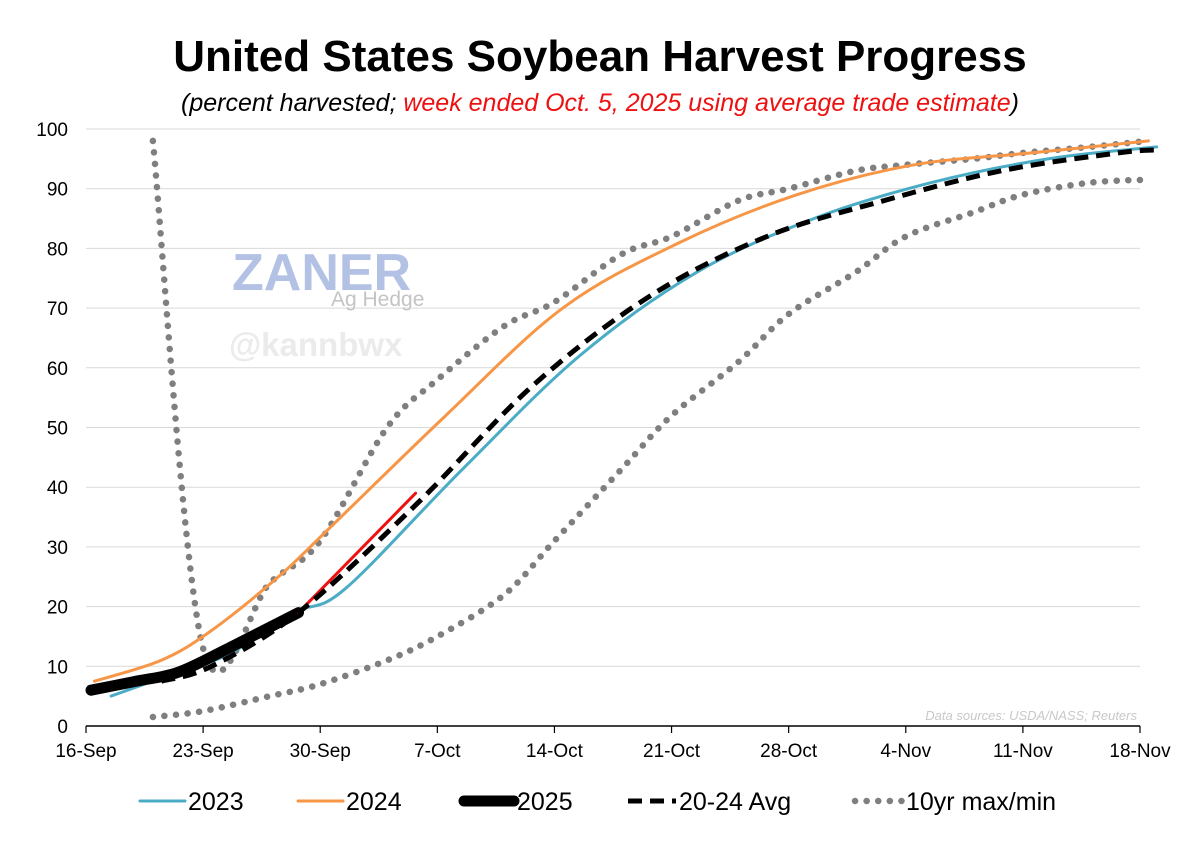 This screenshot has width=1200, height=860. Describe the element at coordinates (316, 344) in the screenshot. I see `twitter-handle-watermark: @kannbwx` at that location.